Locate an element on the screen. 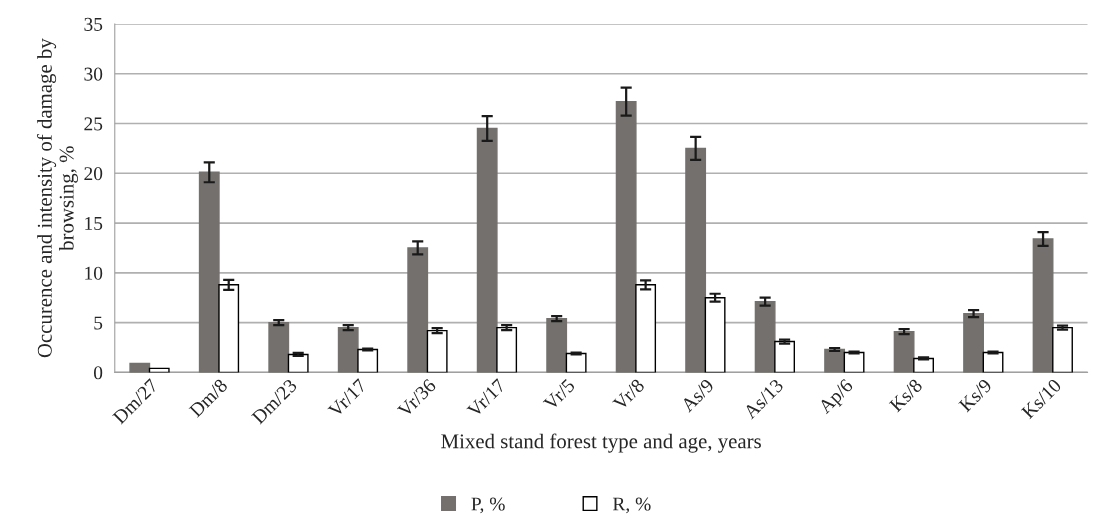 Image resolution: width=1093 pixels, height=532 pixels. legend-label: R, % is located at coordinates (631, 505).